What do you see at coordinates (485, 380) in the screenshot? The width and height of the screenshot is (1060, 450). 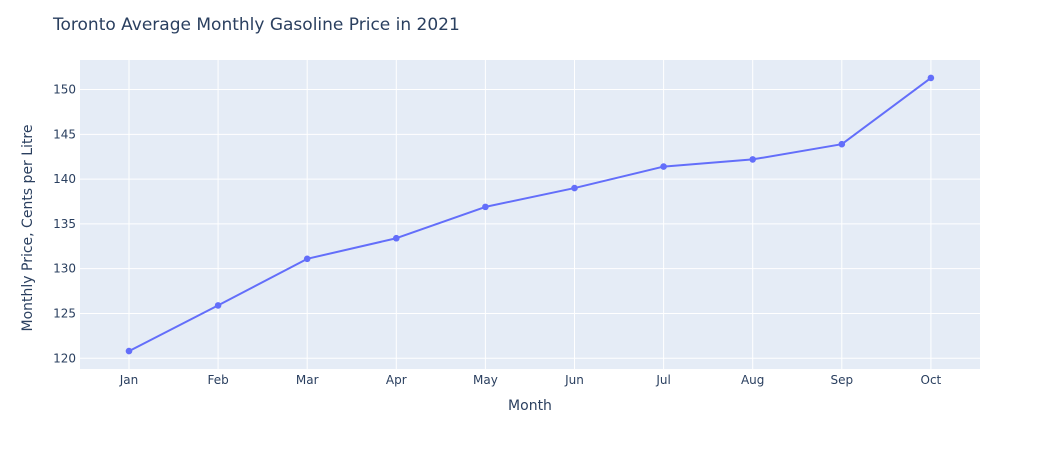 I see `x-tick-label: May` at bounding box center [485, 380].